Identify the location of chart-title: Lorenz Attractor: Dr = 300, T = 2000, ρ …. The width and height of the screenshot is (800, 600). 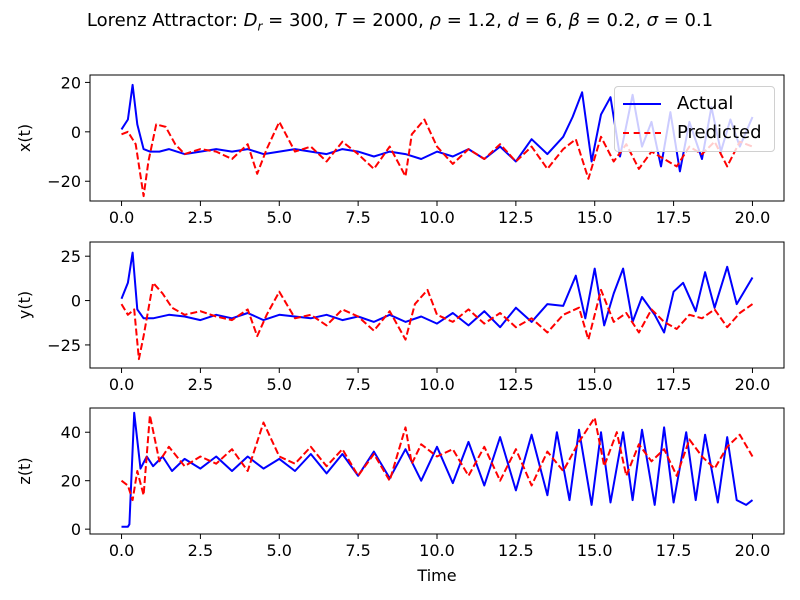
(400, 22).